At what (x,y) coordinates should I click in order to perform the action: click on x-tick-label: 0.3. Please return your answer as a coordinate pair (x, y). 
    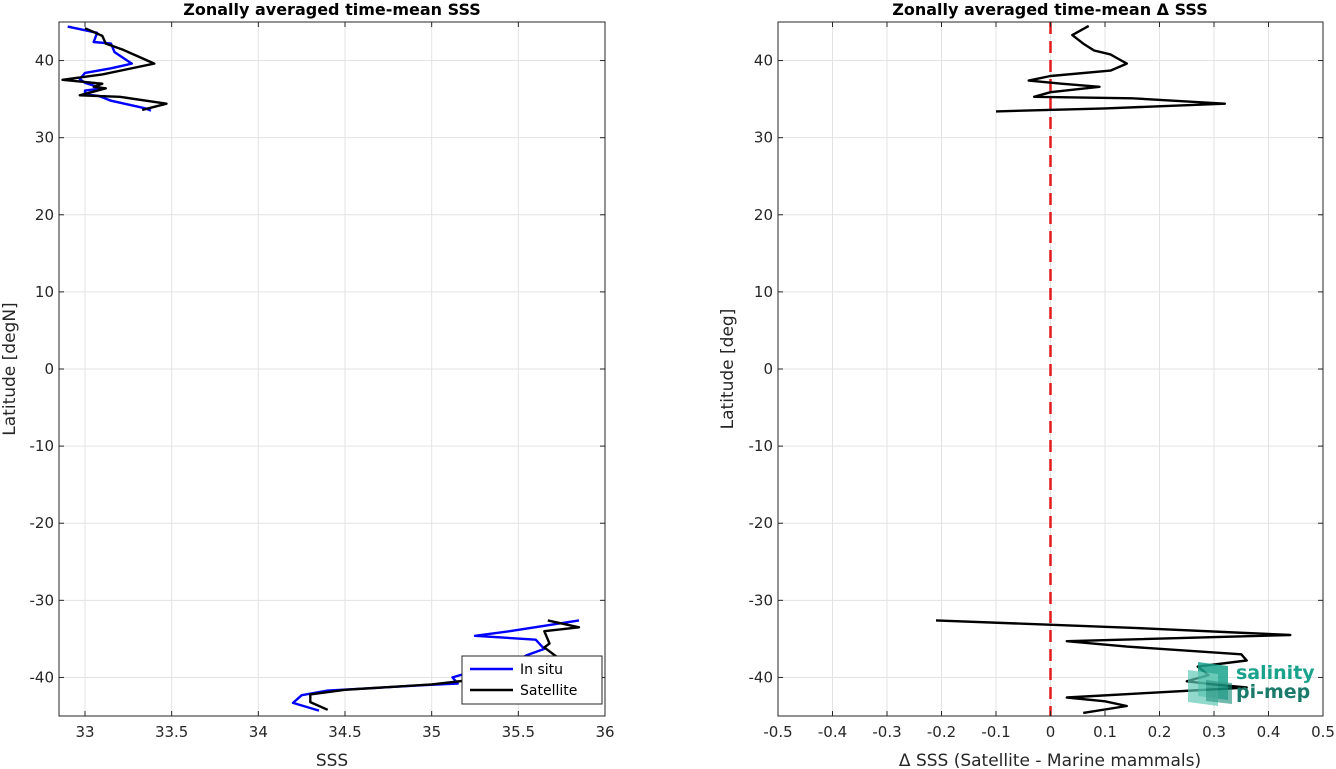
    Looking at the image, I should click on (1214, 732).